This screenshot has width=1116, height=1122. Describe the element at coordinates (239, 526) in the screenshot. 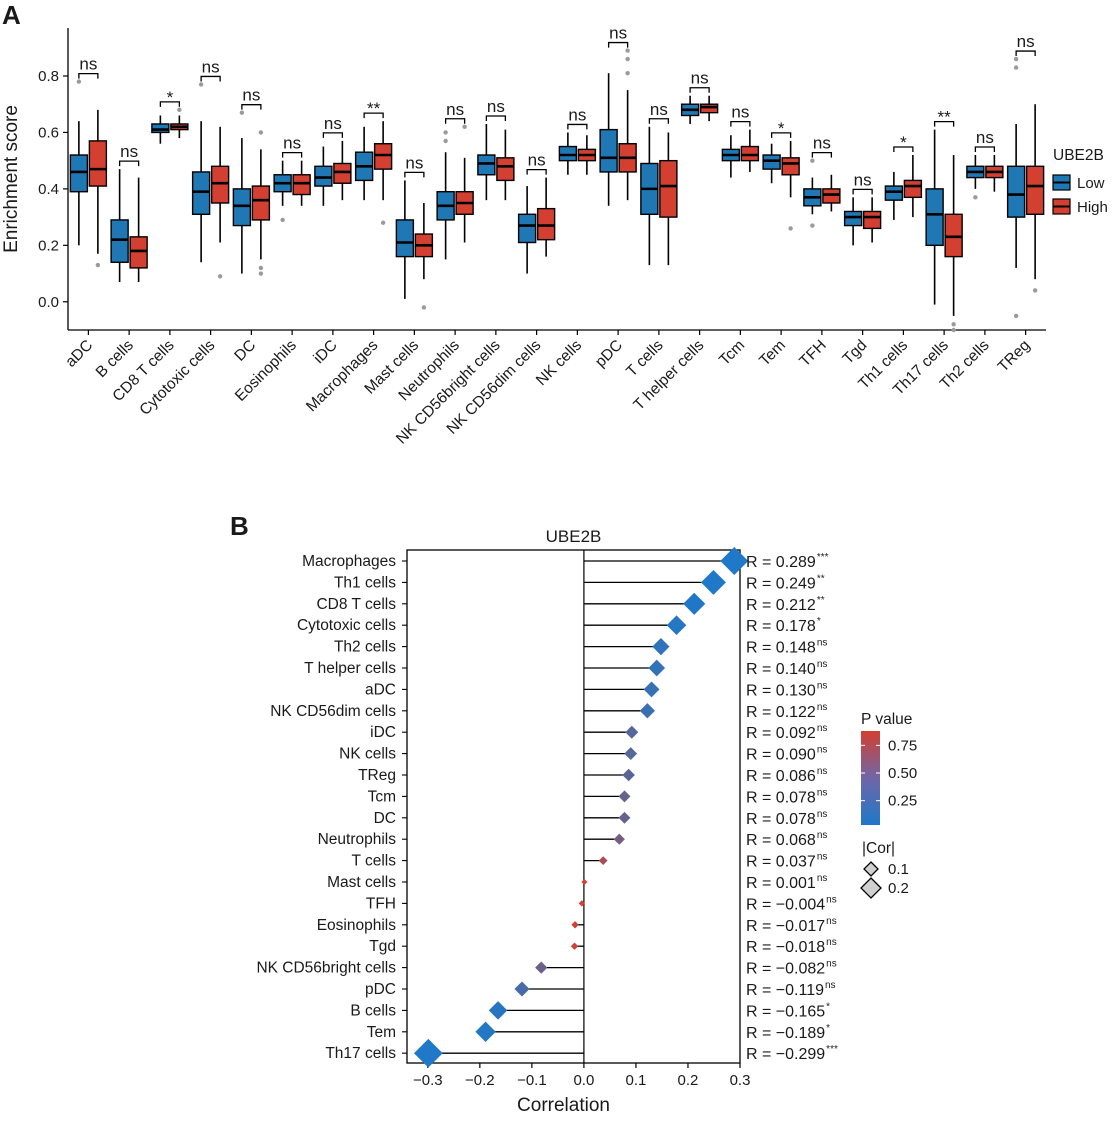

I see `panel-b-label: B` at that location.